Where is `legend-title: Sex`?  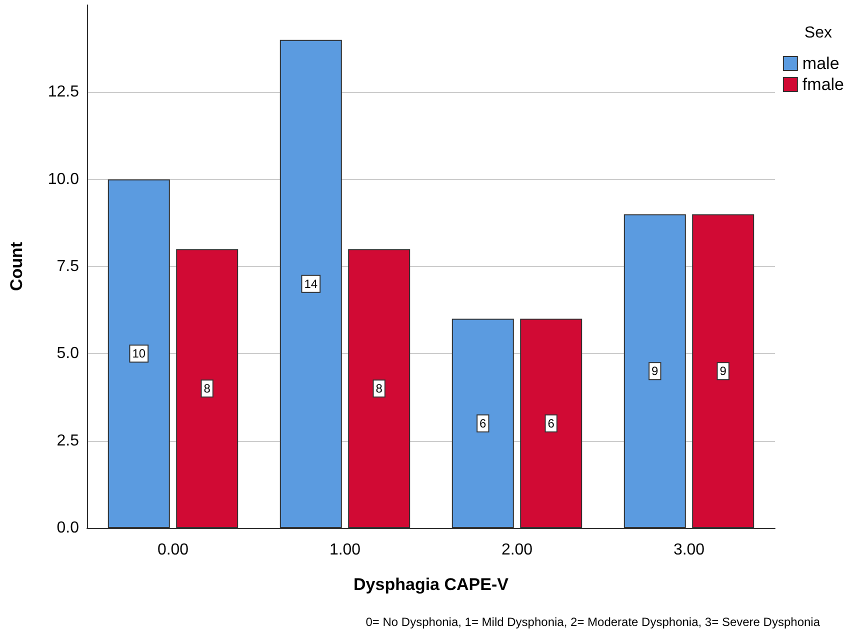 legend-title: Sex is located at coordinates (818, 33).